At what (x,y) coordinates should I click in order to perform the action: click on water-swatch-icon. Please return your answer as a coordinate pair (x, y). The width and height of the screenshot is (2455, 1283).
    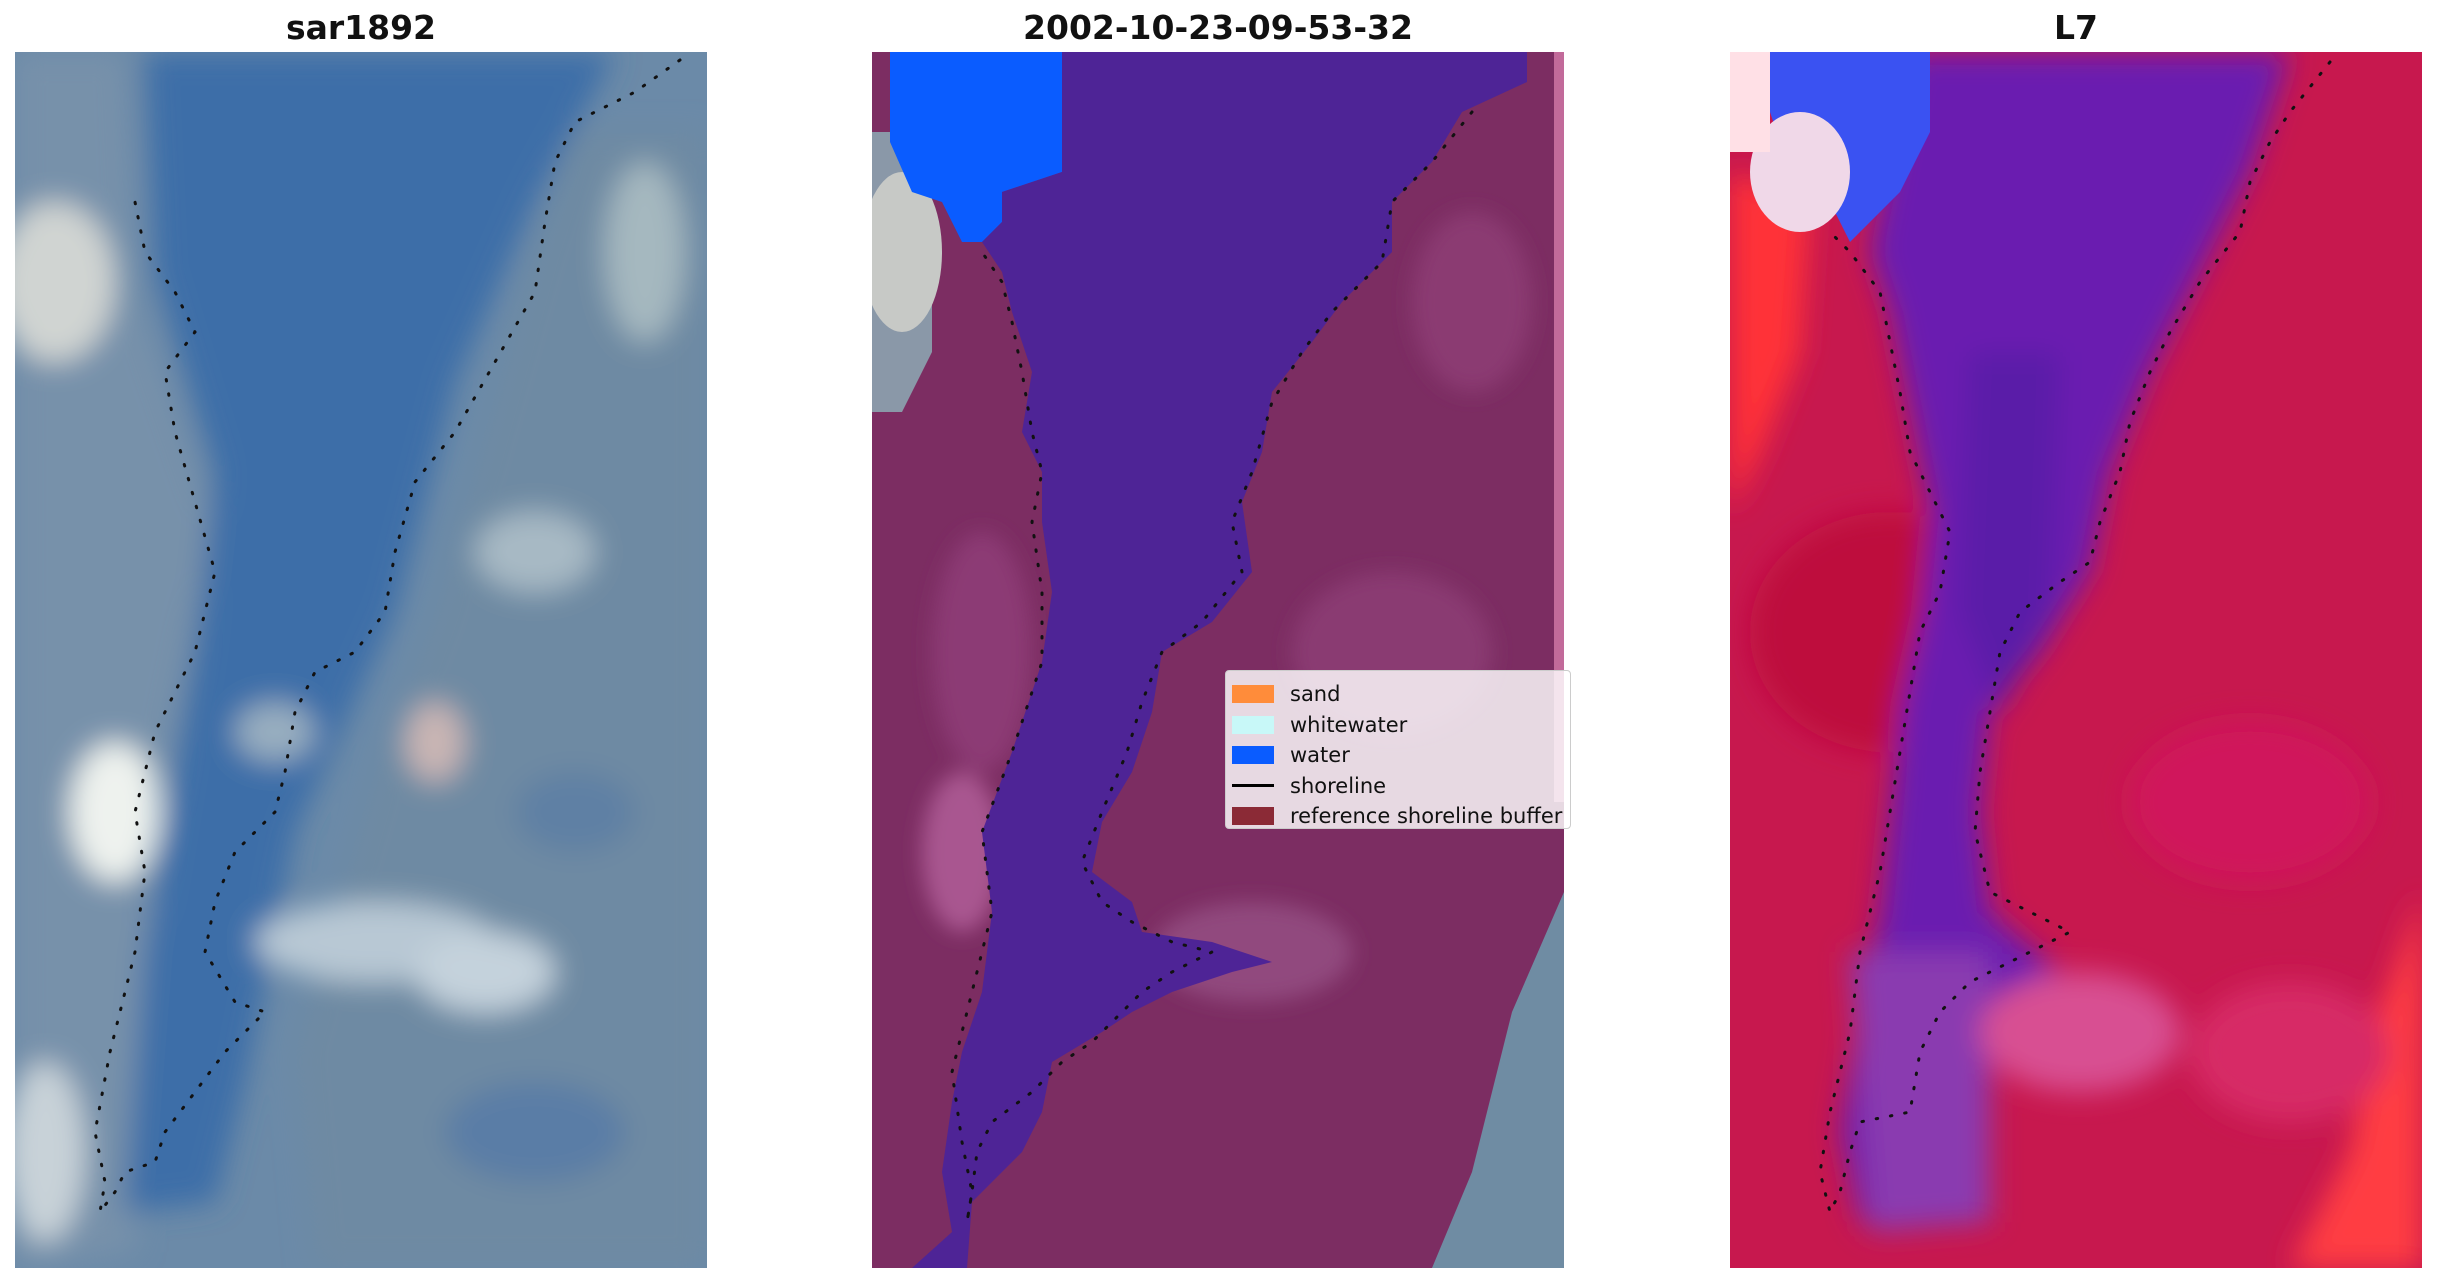
    Looking at the image, I should click on (1253, 755).